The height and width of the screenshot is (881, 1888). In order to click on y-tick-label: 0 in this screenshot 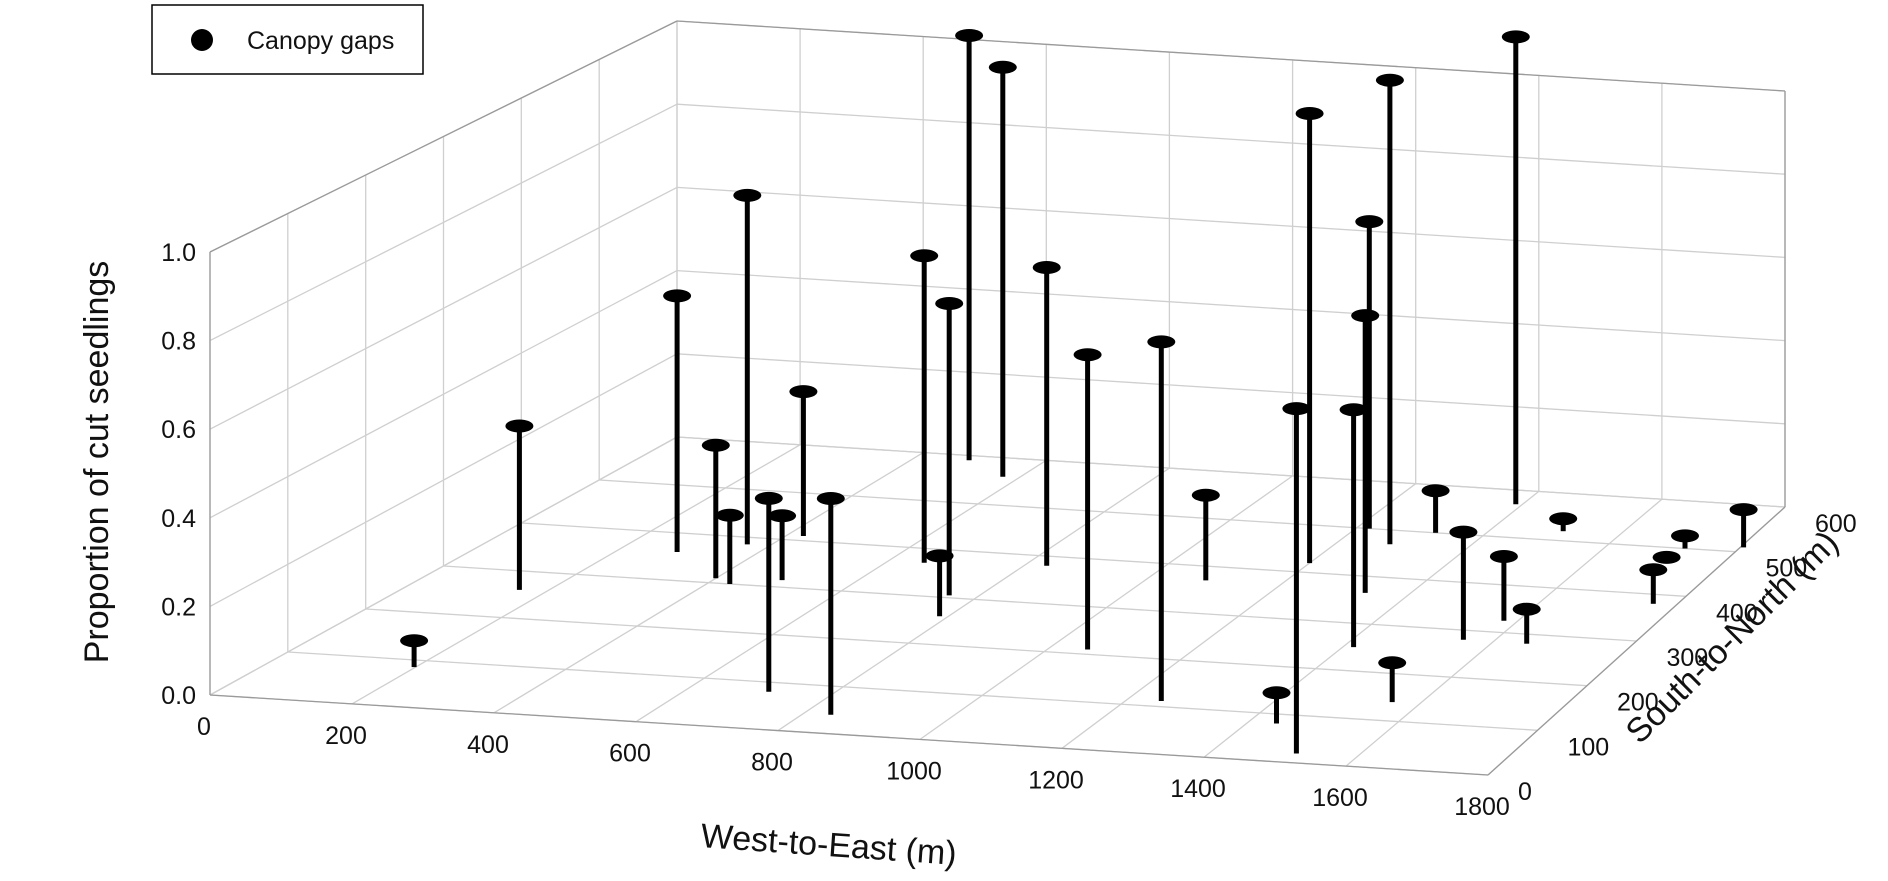, I will do `click(1525, 792)`.